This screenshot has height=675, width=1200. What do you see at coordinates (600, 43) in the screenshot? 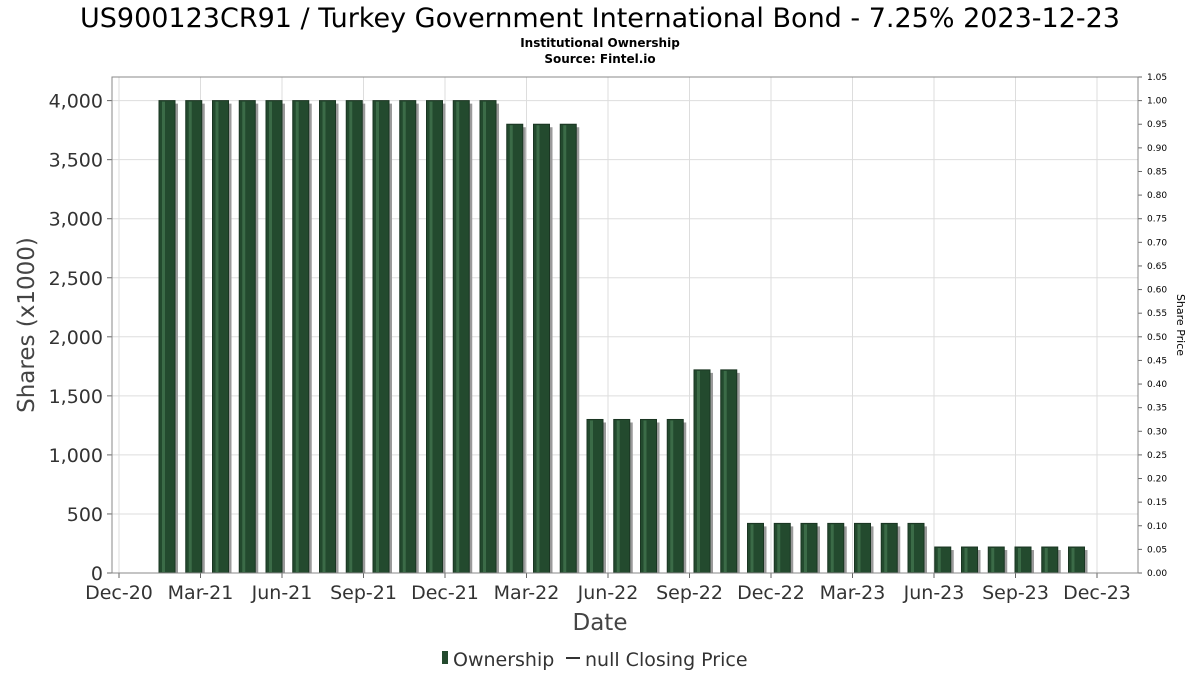
I see `chart-subtitle: Institutional Ownership` at bounding box center [600, 43].